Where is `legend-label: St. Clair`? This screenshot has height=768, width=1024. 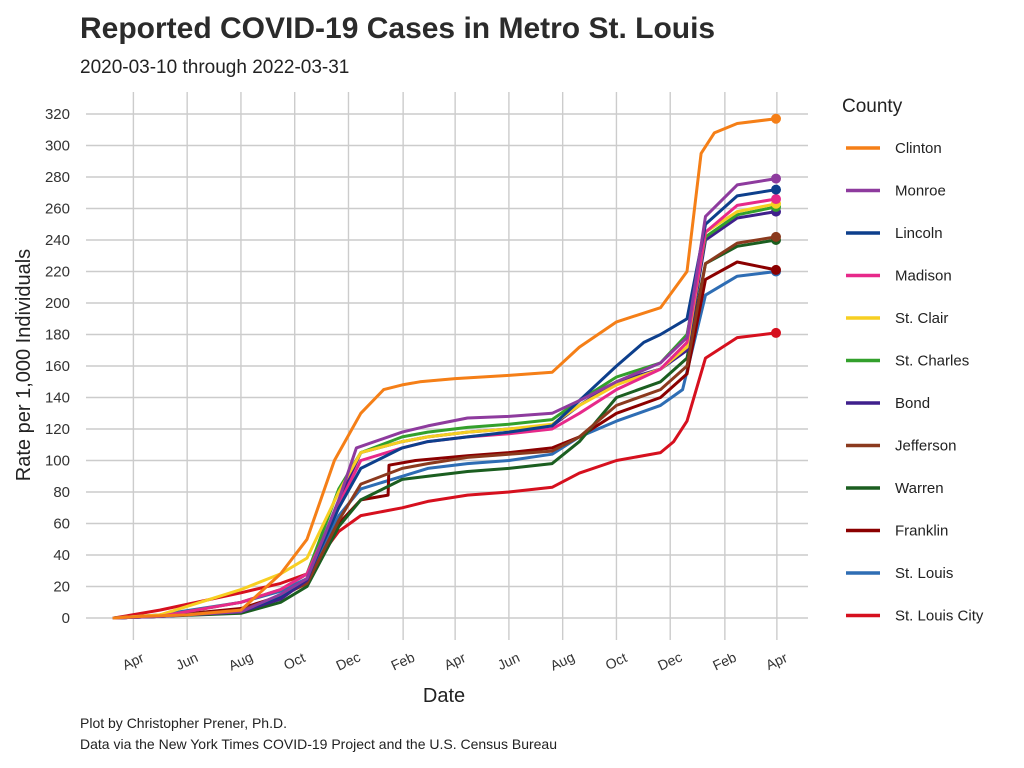 legend-label: St. Clair is located at coordinates (921, 318).